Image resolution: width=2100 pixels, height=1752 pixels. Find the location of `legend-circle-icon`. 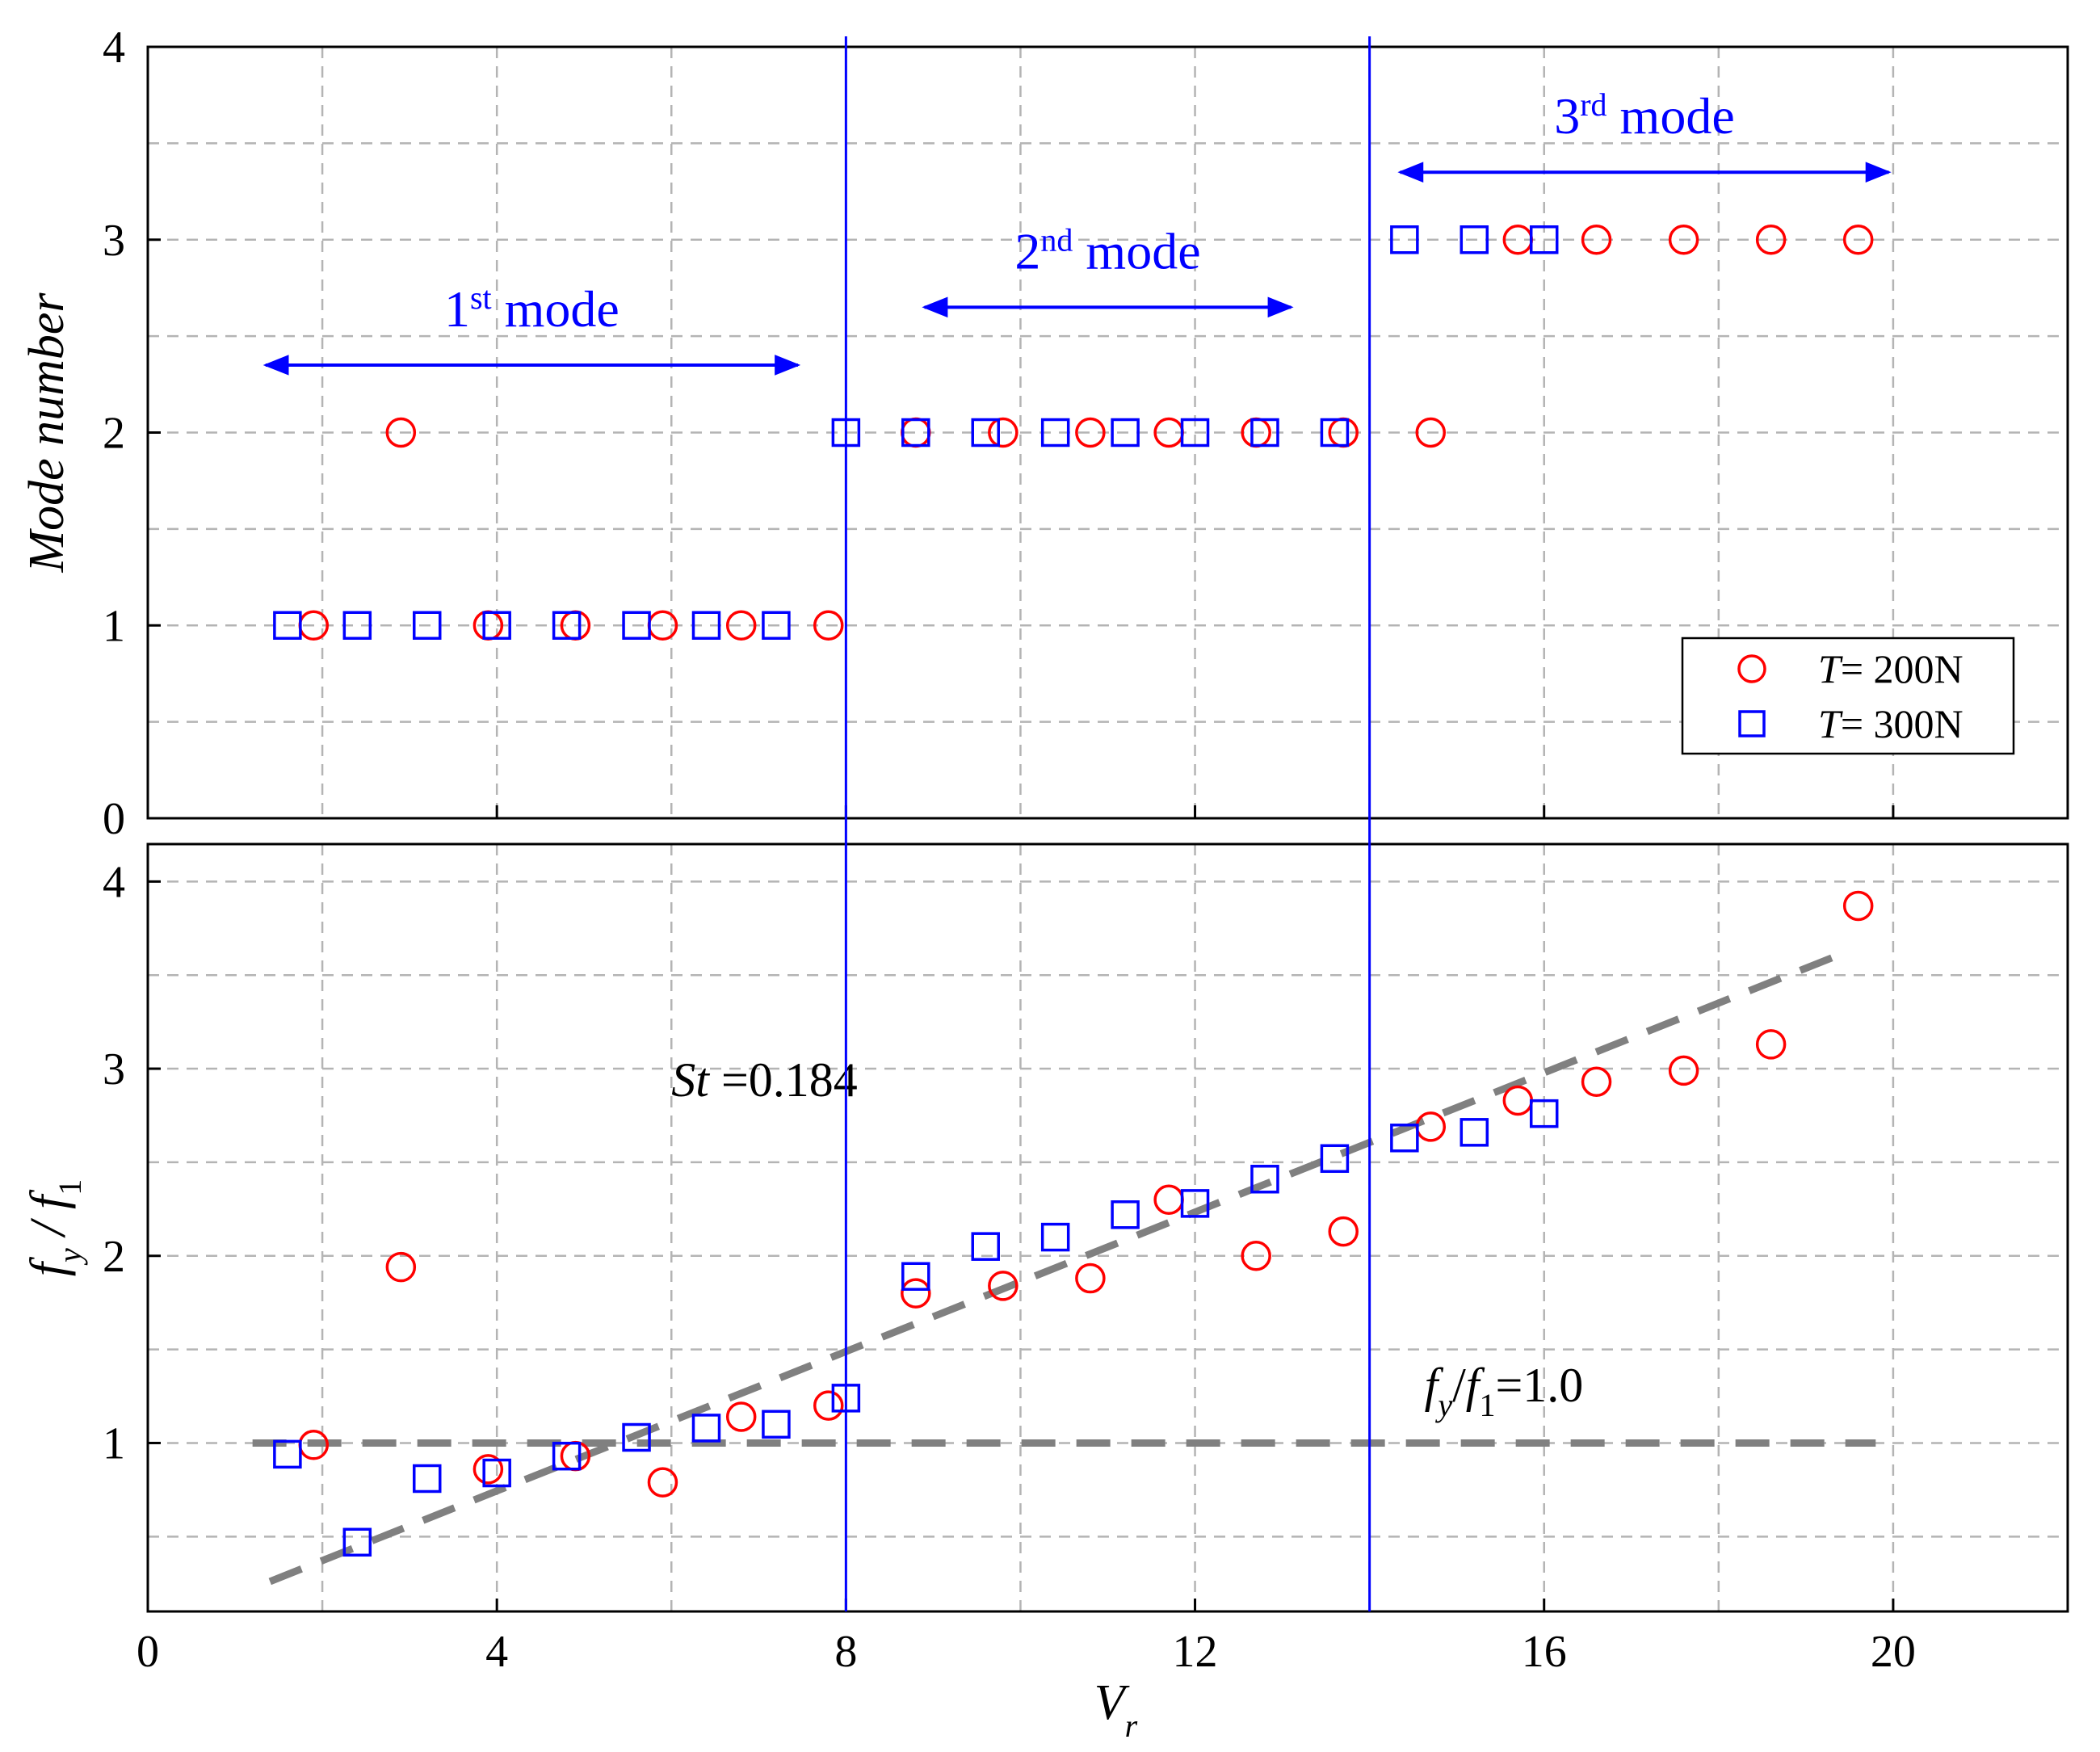

legend-circle-icon is located at coordinates (1752, 668).